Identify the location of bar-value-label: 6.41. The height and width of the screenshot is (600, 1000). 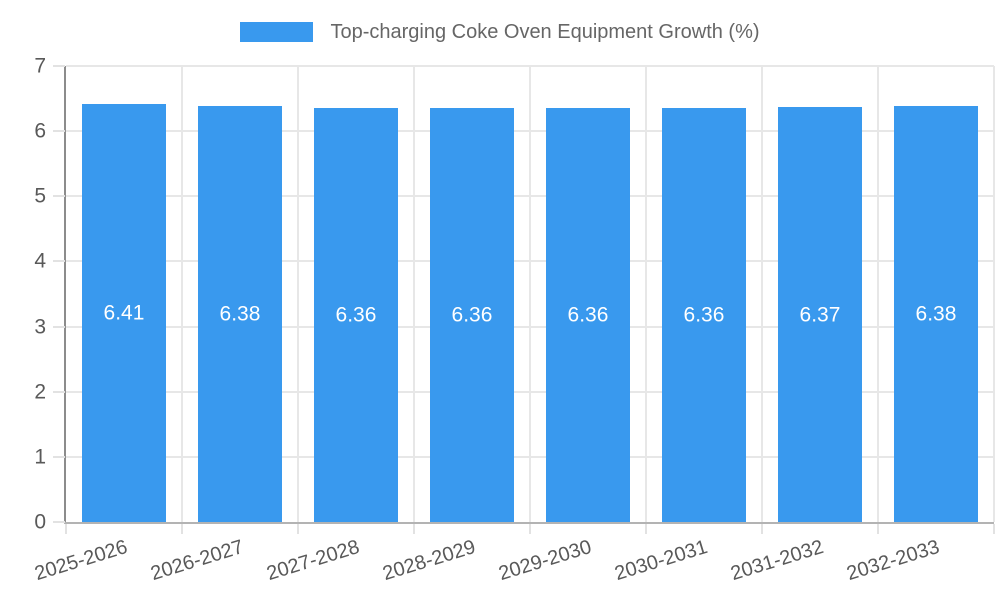
(124, 313).